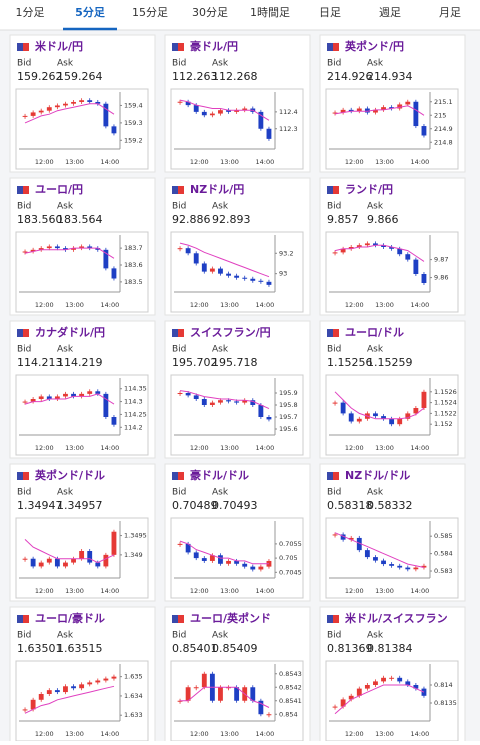 This screenshot has height=745, width=480. Describe the element at coordinates (90, 12) in the screenshot. I see `tab: 5分足` at that location.